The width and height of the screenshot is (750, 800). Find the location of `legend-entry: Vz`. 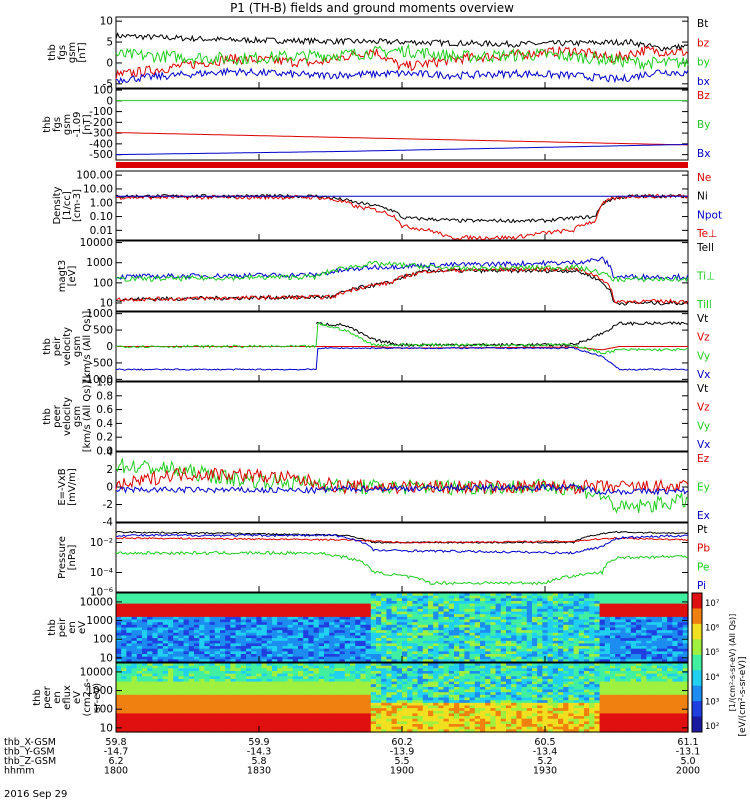

legend-entry: Vz is located at coordinates (703, 408).